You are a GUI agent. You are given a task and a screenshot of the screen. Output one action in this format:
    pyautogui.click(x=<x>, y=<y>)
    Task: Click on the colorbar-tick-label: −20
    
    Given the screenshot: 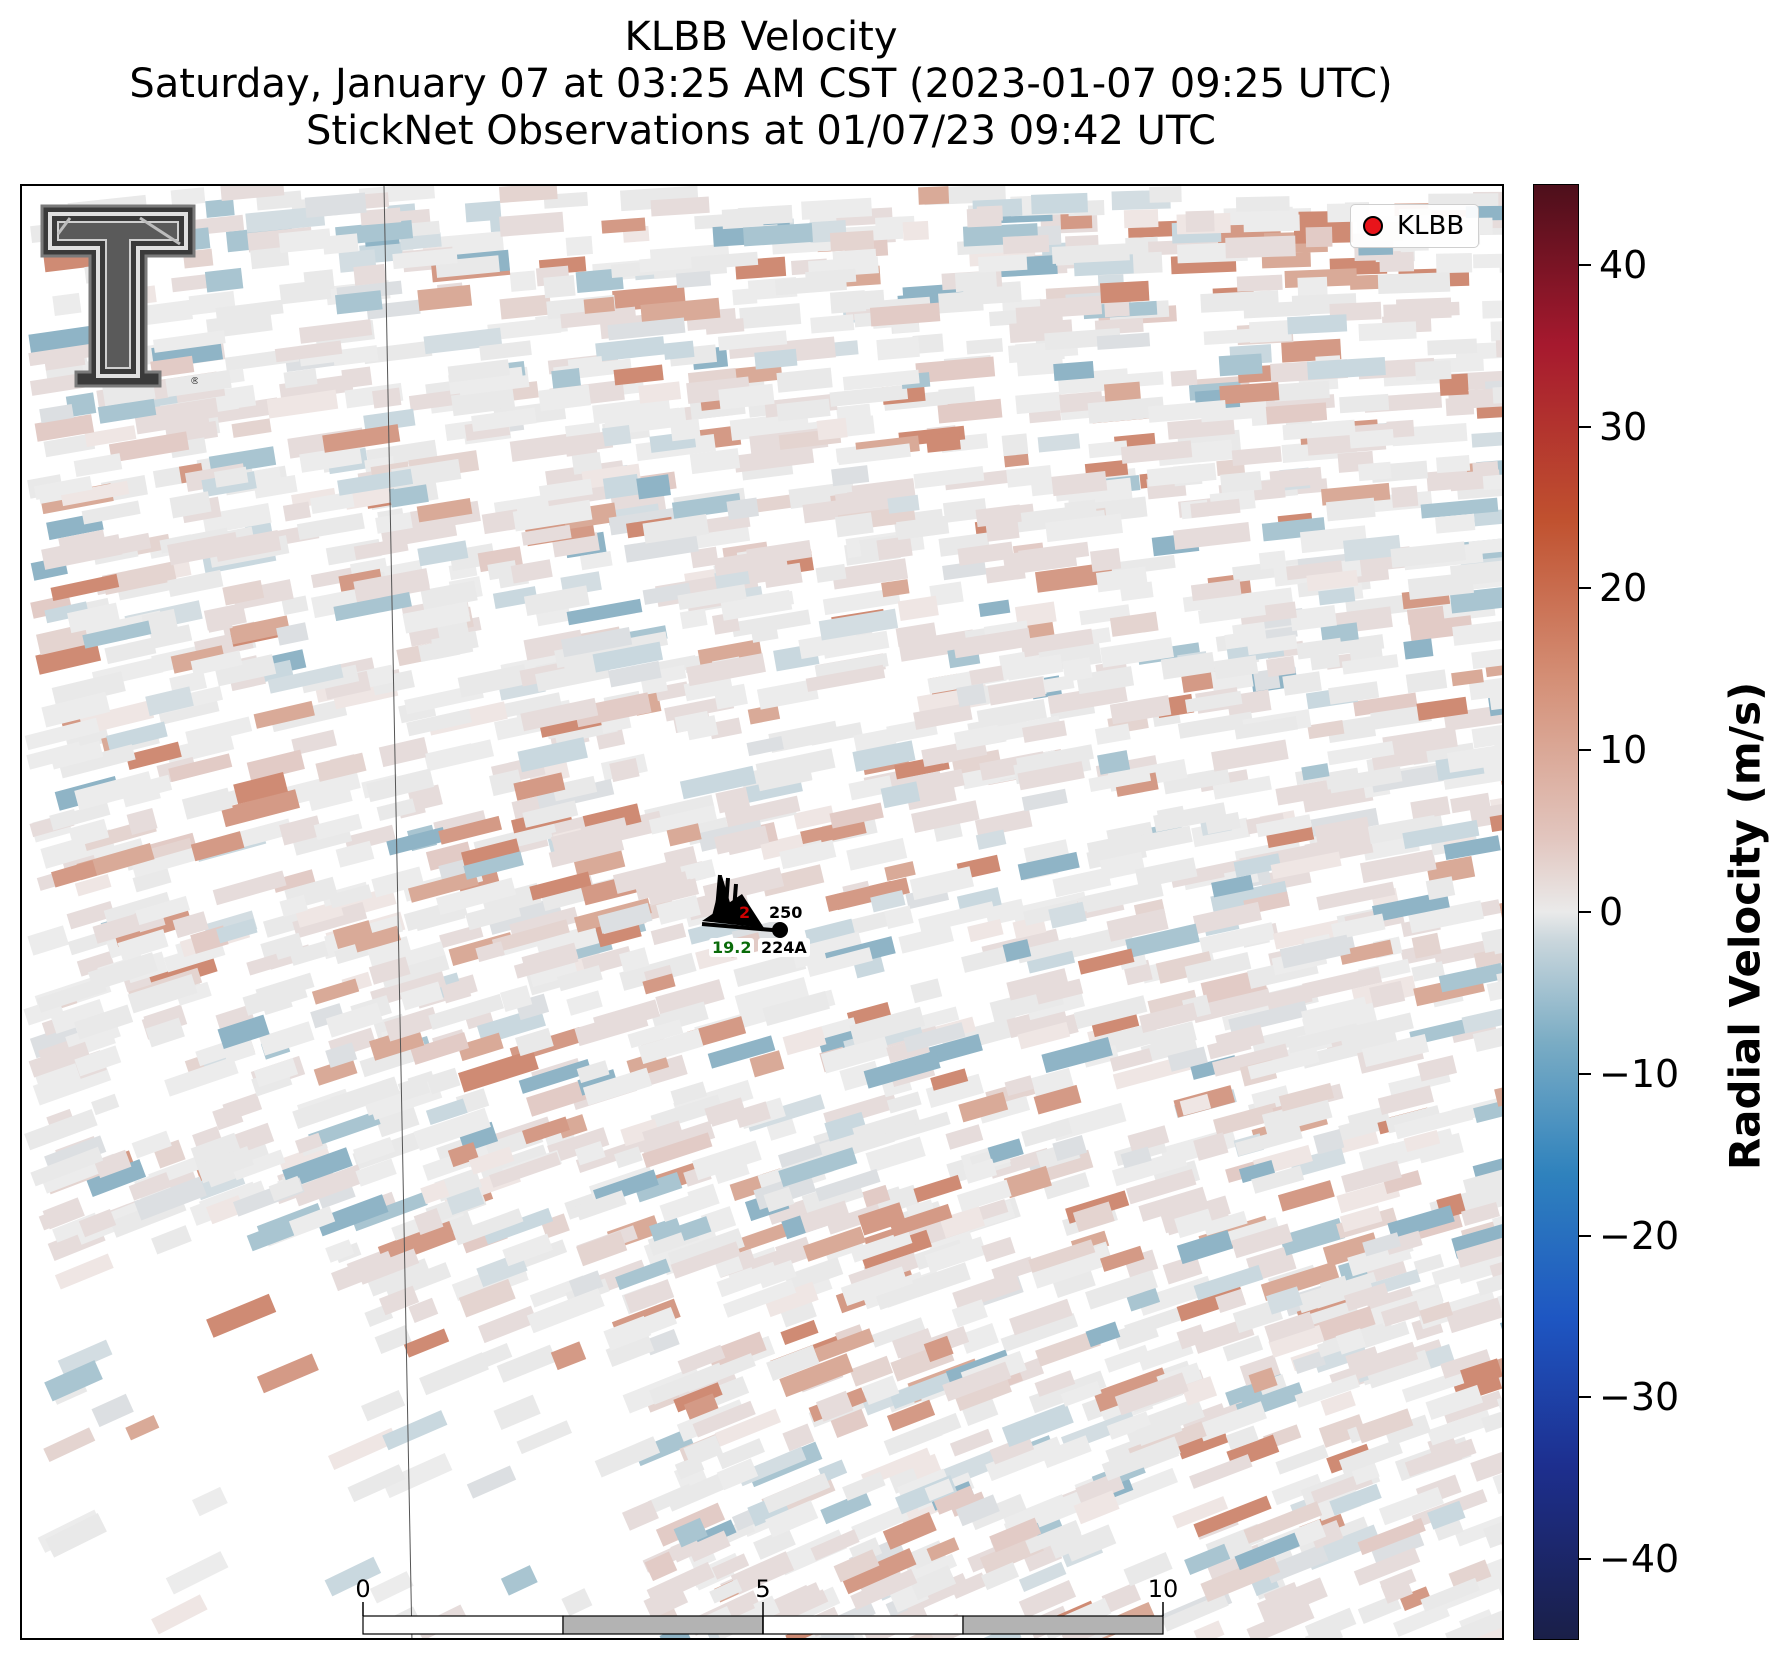 What is the action you would take?
    pyautogui.click(x=1639, y=1235)
    